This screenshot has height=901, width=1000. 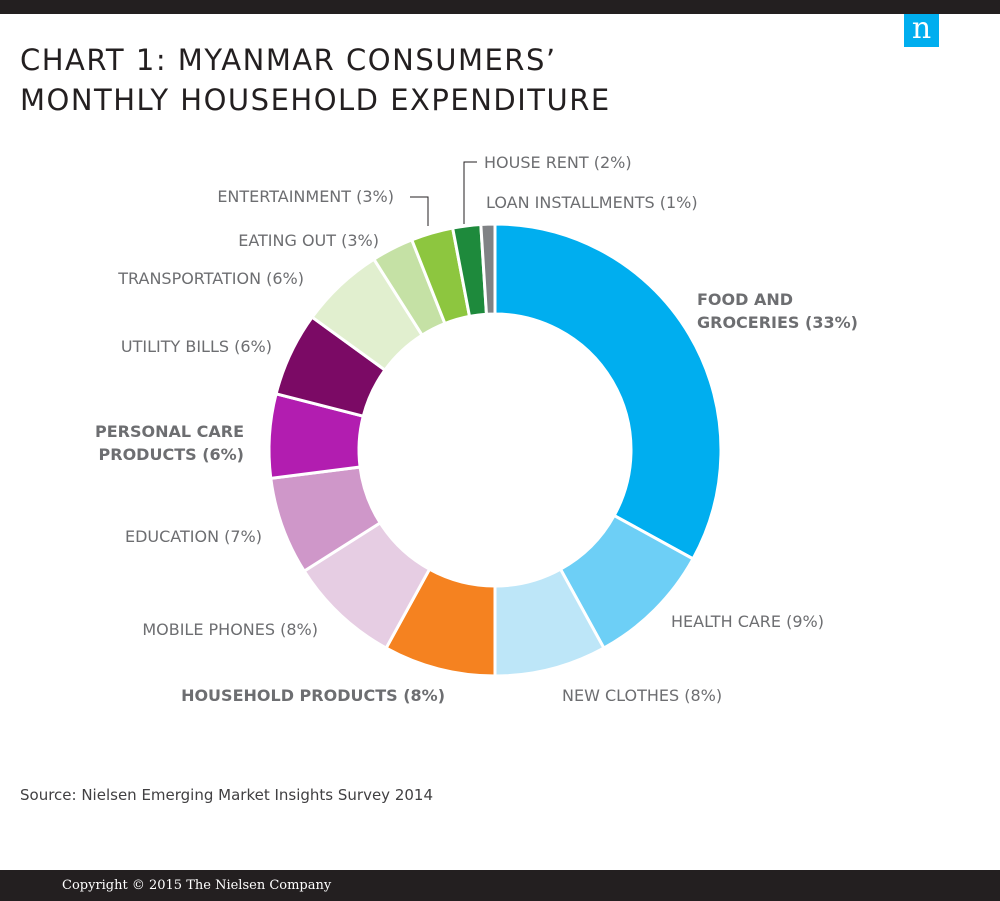 I want to click on label-eating-out: EATING OUT (3%), so click(x=308, y=240).